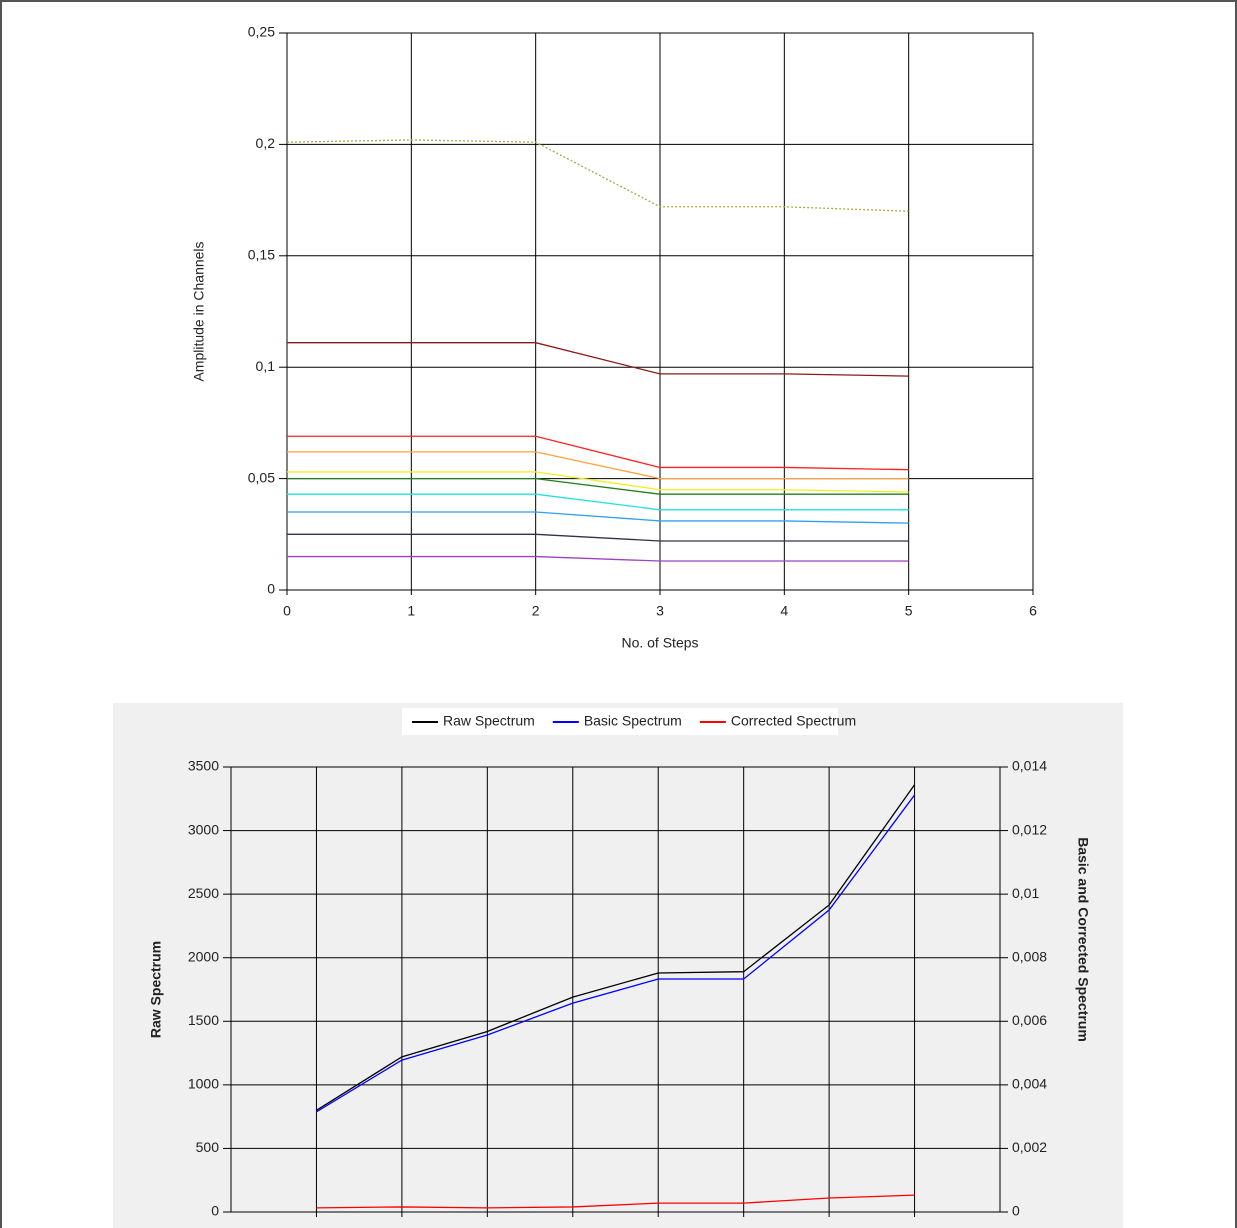 The height and width of the screenshot is (1228, 1237). I want to click on y-tick-label: 500, so click(208, 1147).